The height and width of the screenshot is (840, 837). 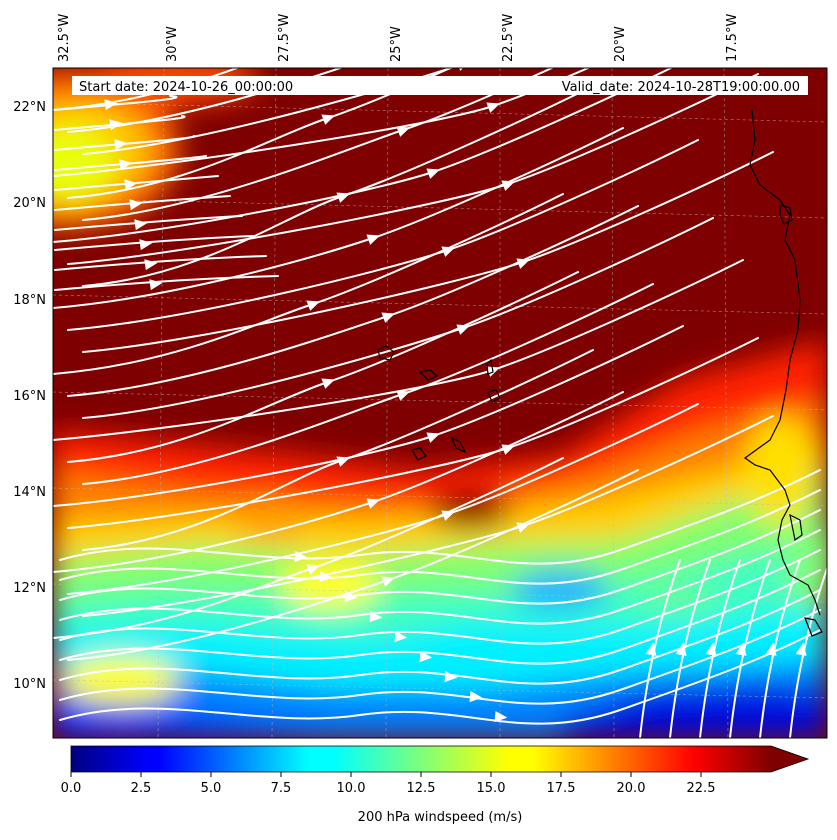 What do you see at coordinates (284, 38) in the screenshot?
I see `lon-label-27-5w: 27.5°W` at bounding box center [284, 38].